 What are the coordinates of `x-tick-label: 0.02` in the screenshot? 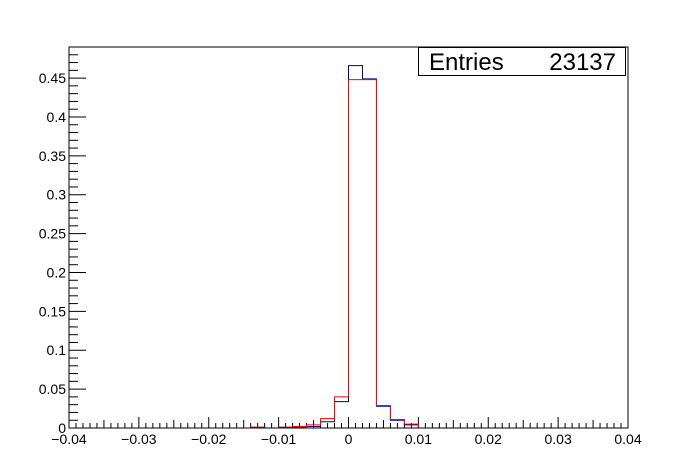 It's located at (488, 439).